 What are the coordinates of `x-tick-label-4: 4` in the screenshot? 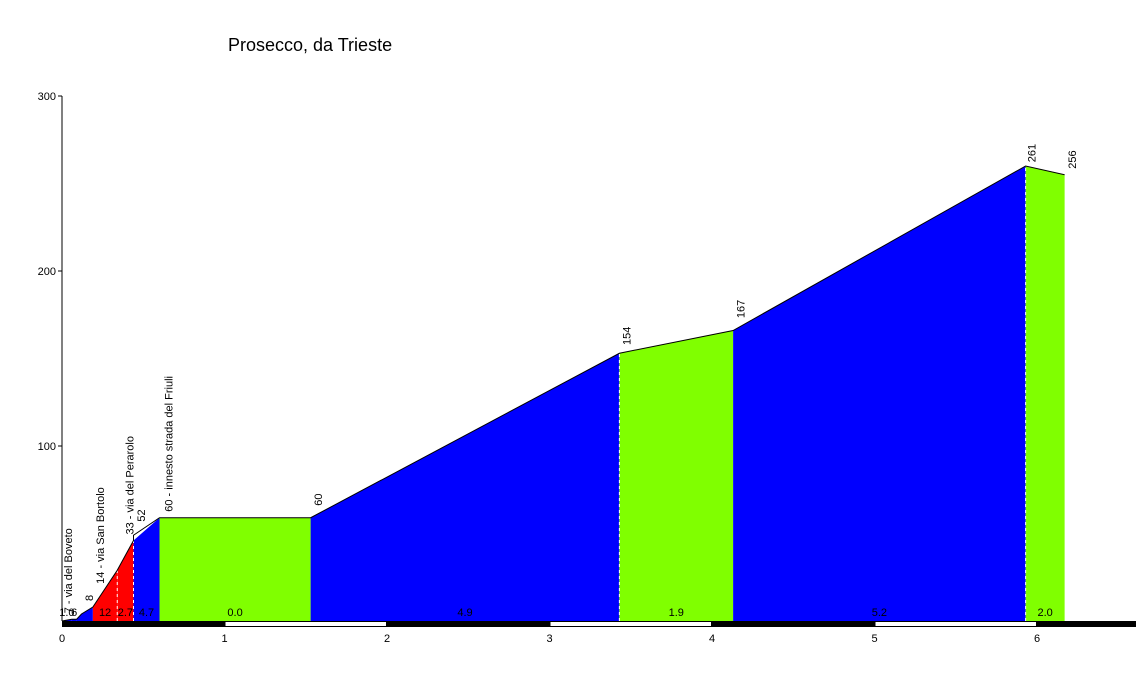 It's located at (712, 639).